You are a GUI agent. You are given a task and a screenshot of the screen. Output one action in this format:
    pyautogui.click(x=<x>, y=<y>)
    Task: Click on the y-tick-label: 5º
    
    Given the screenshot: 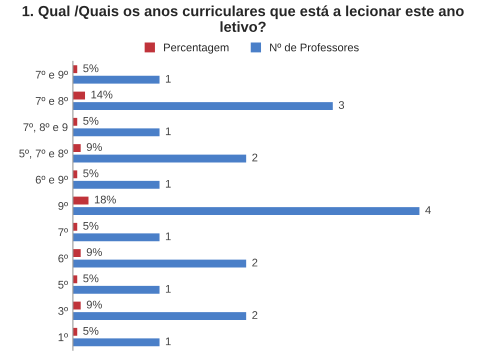 What is the action you would take?
    pyautogui.click(x=63, y=284)
    